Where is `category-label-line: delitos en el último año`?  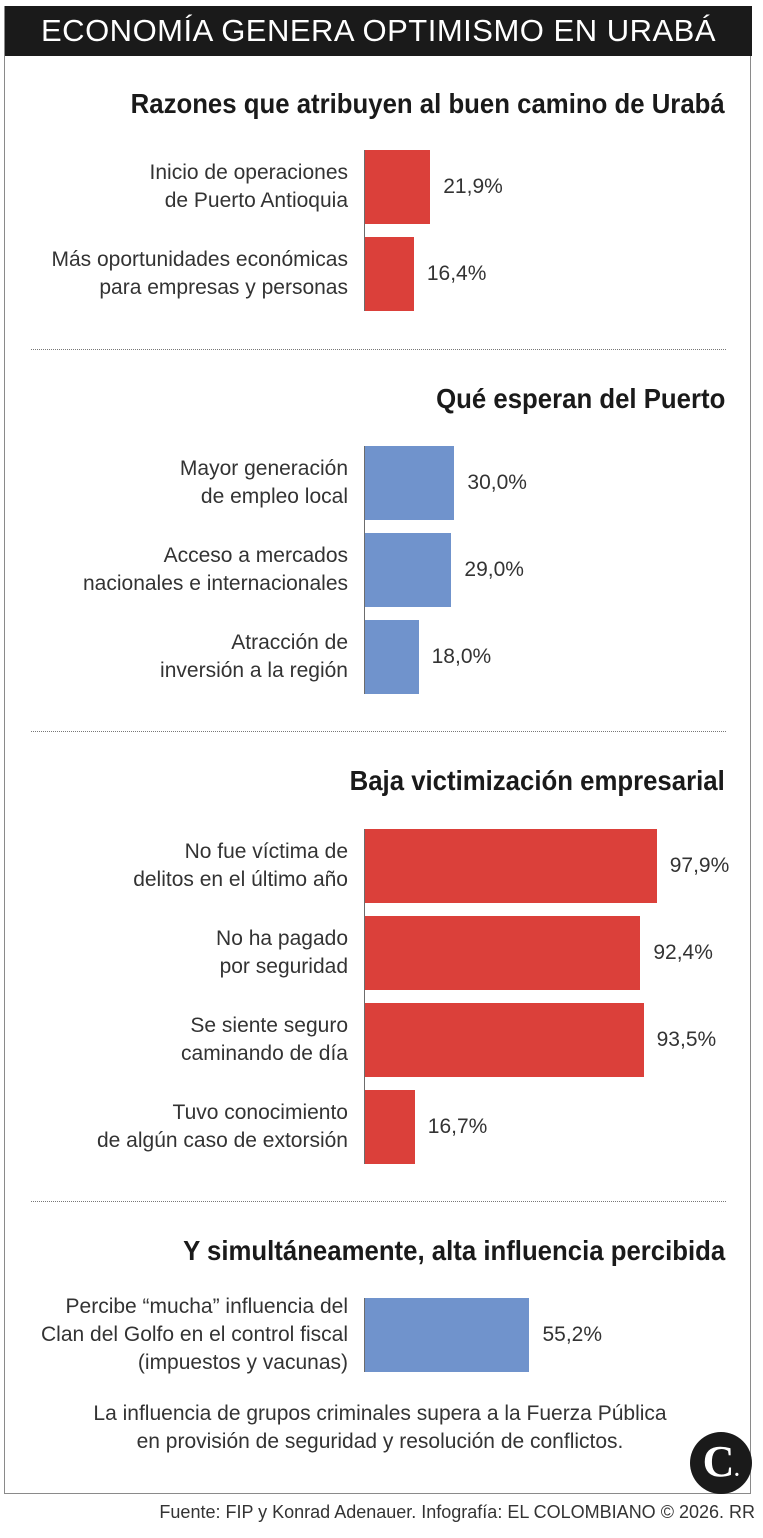 category-label-line: delitos en el último año is located at coordinates (240, 879).